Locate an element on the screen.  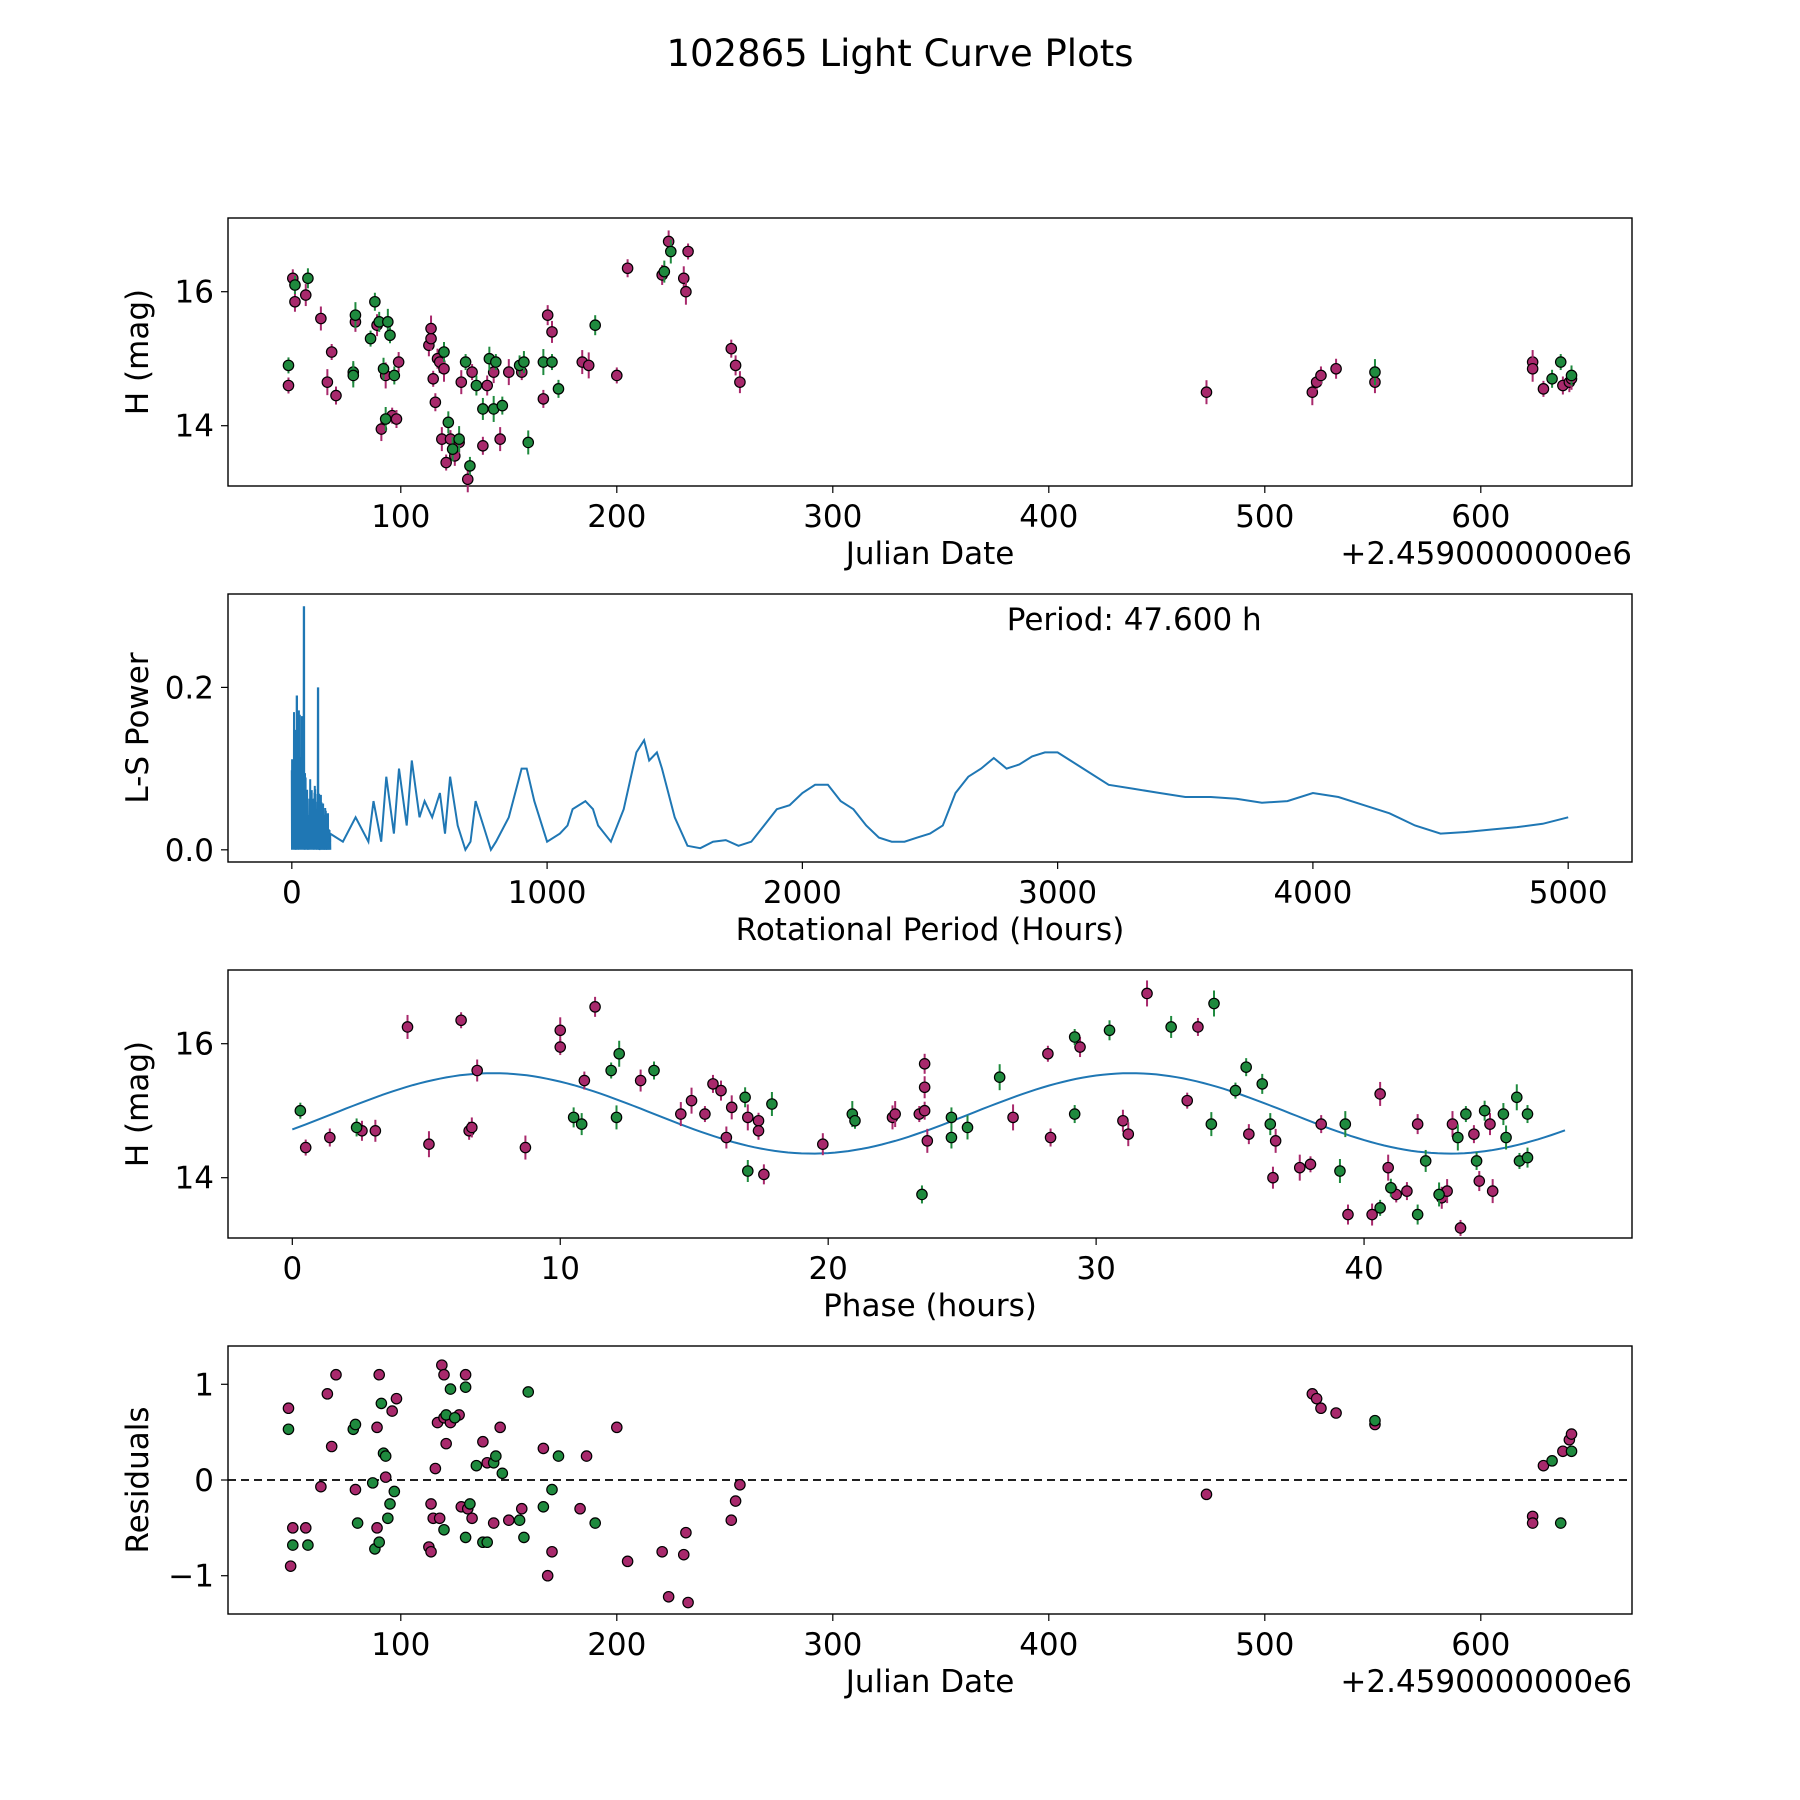
y-tick-label: 16 is located at coordinates (194, 293).